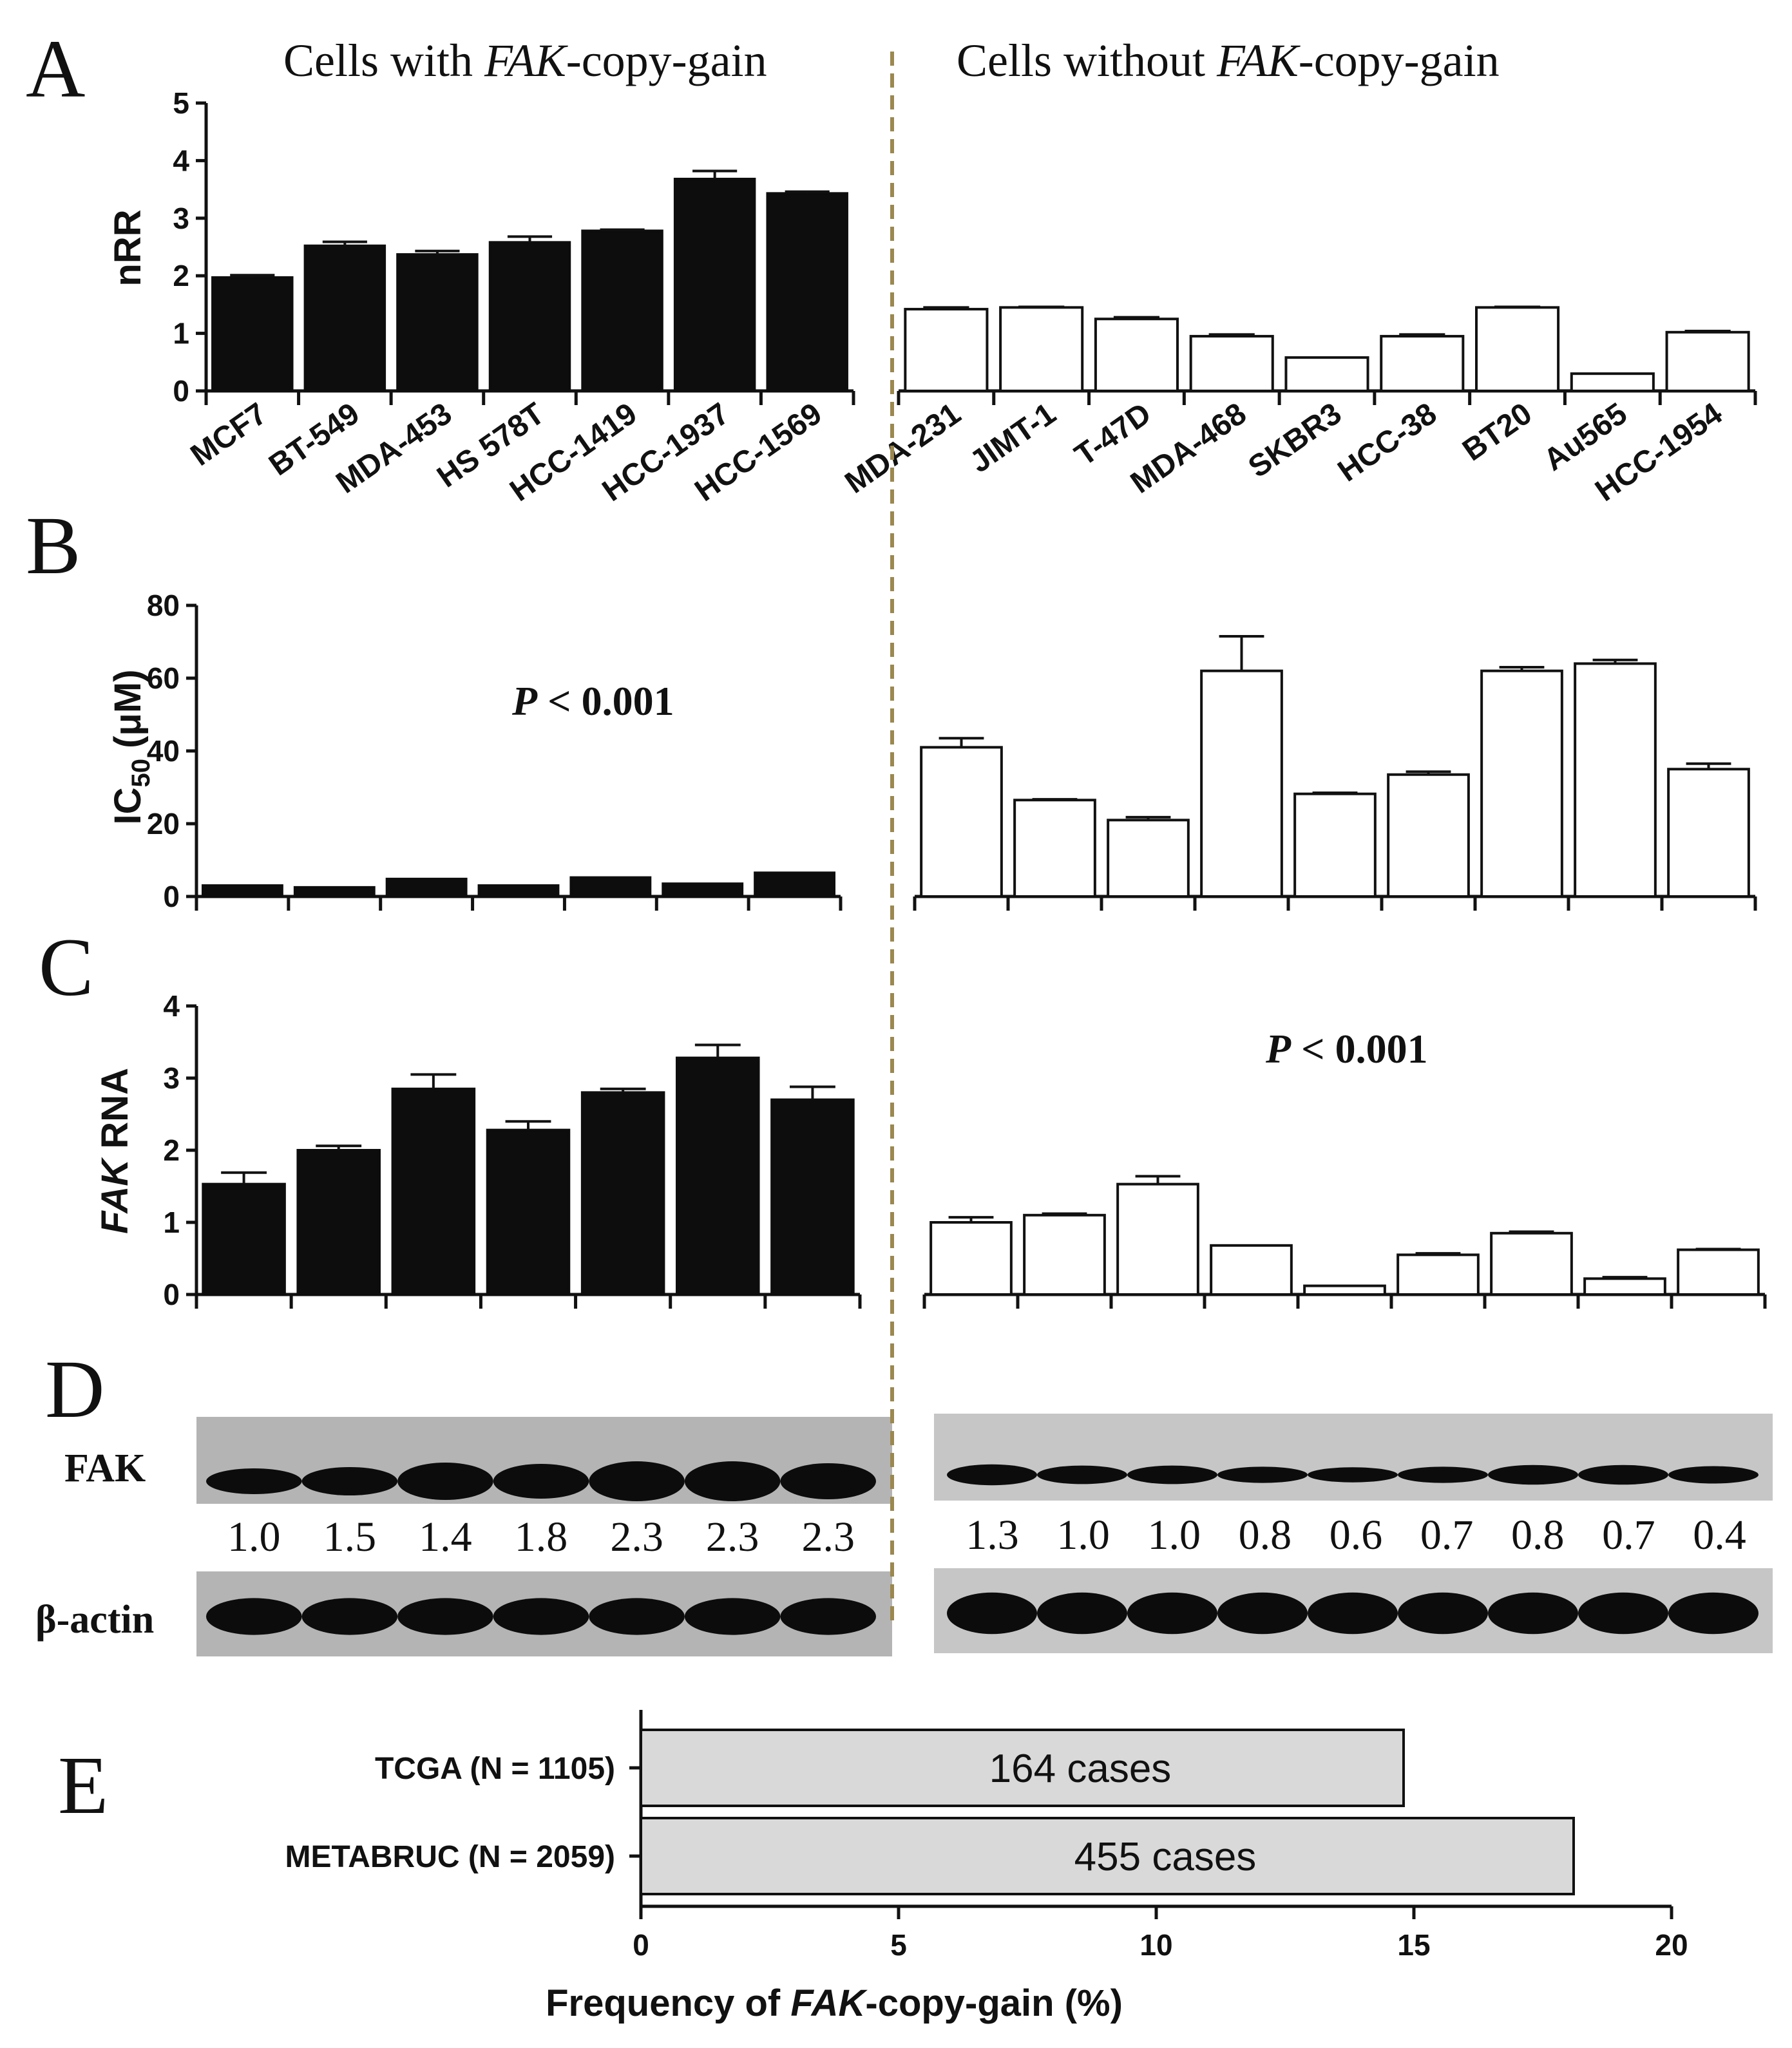 The width and height of the screenshot is (1792, 2048). What do you see at coordinates (105, 1468) in the screenshot?
I see `blot-fak-label: FAK` at bounding box center [105, 1468].